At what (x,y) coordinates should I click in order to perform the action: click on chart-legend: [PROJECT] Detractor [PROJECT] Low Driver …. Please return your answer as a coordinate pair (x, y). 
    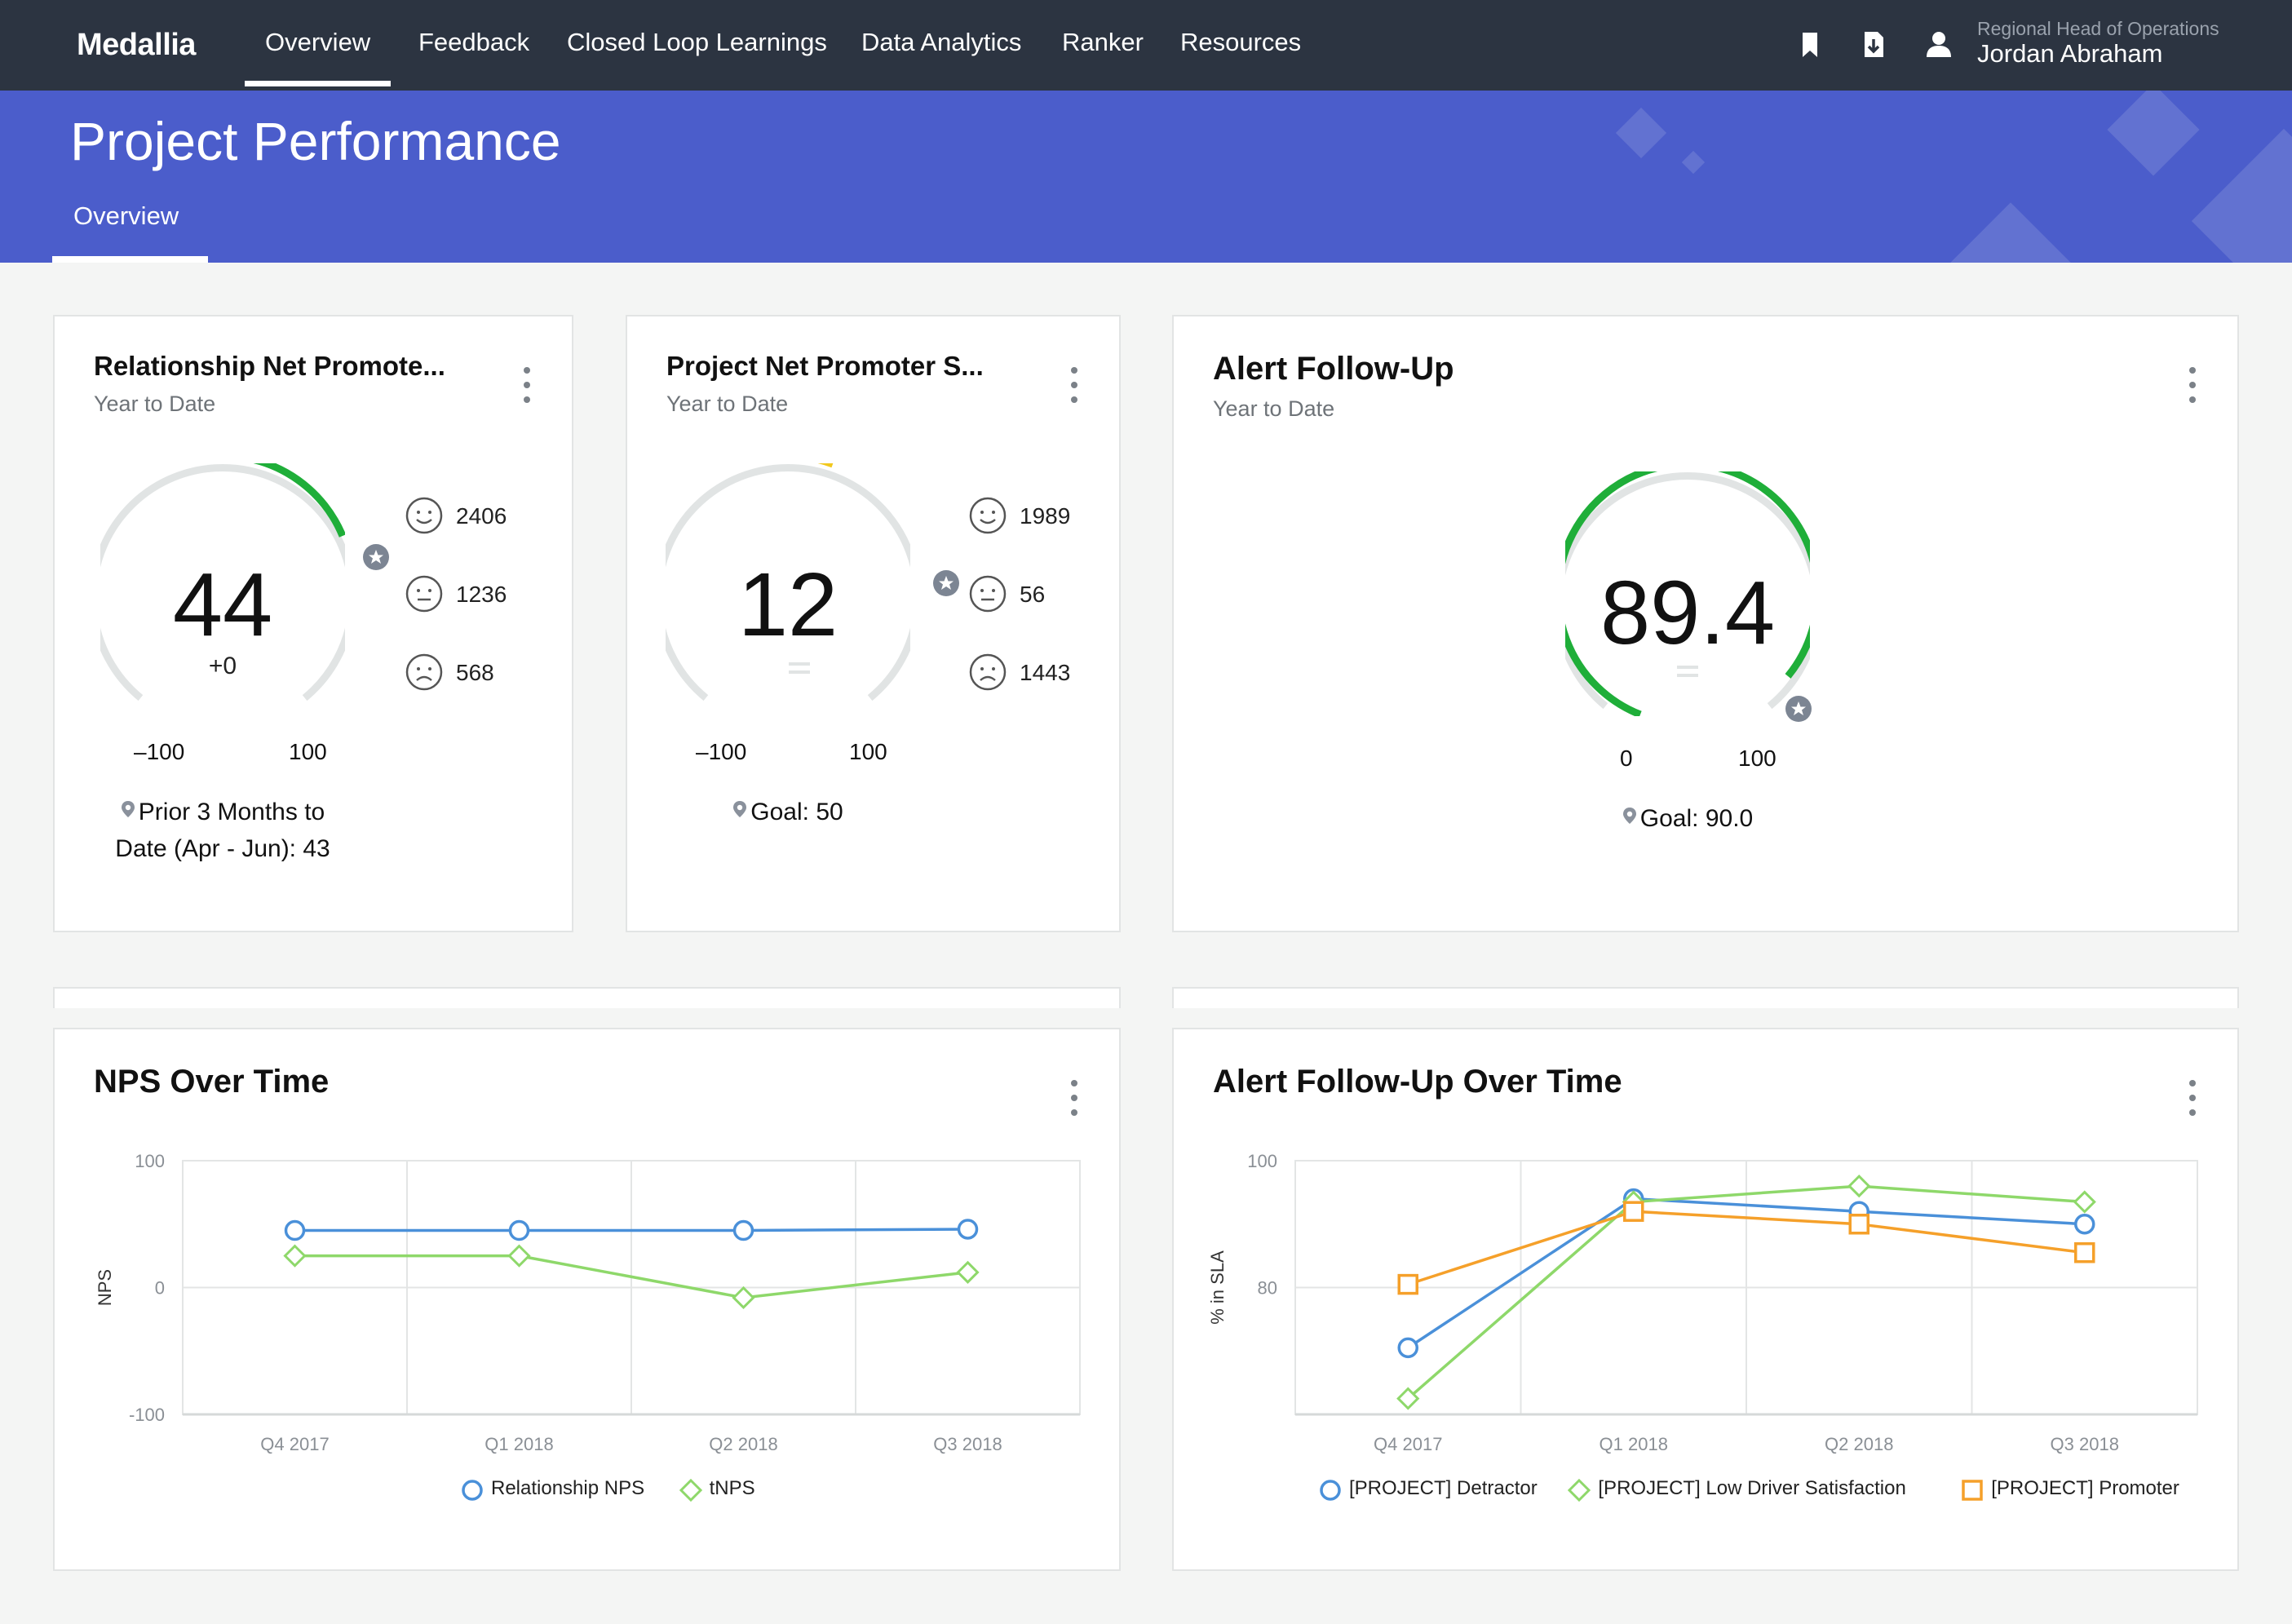
    Looking at the image, I should click on (1705, 1491).